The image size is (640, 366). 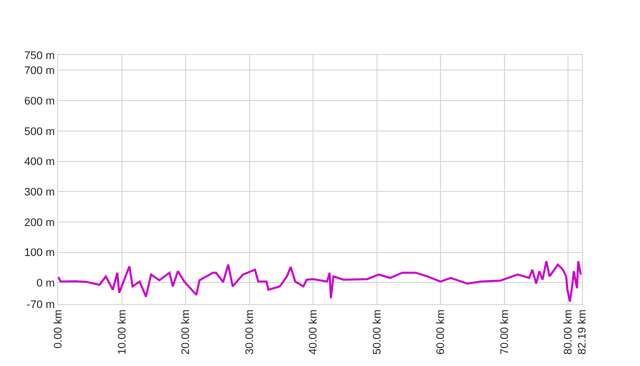 I want to click on x-tick-label: 82.19 km, so click(x=582, y=332).